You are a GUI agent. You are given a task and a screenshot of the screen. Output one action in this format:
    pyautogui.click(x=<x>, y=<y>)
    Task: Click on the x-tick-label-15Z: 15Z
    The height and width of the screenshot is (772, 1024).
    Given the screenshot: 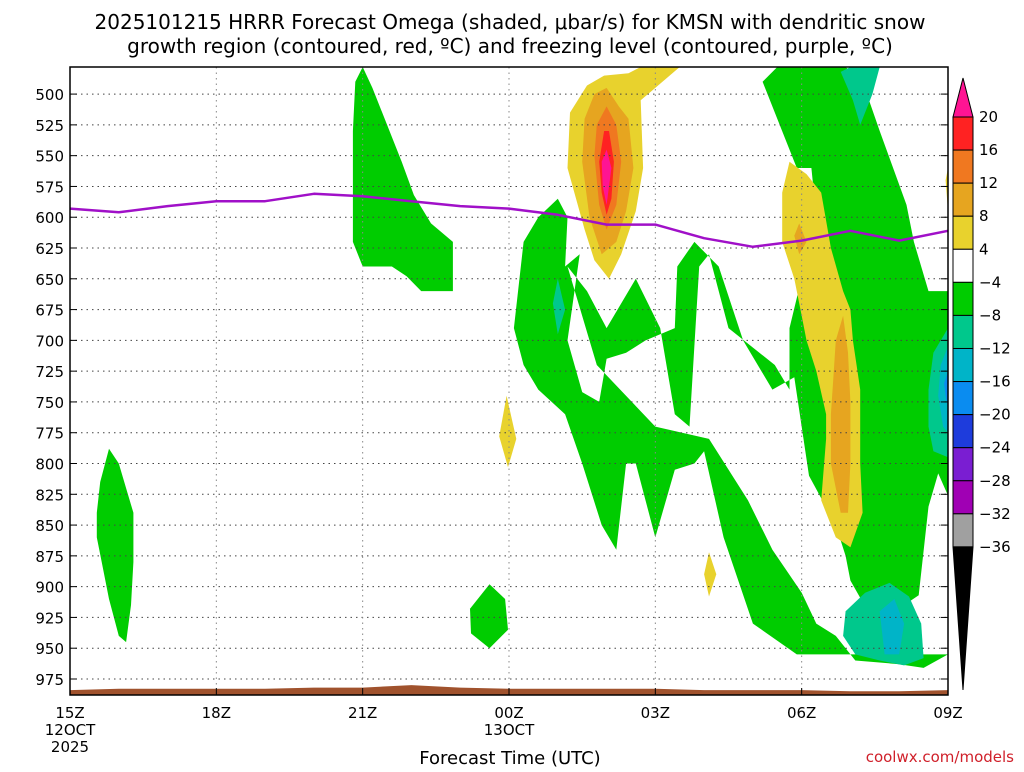 What is the action you would take?
    pyautogui.click(x=69, y=713)
    